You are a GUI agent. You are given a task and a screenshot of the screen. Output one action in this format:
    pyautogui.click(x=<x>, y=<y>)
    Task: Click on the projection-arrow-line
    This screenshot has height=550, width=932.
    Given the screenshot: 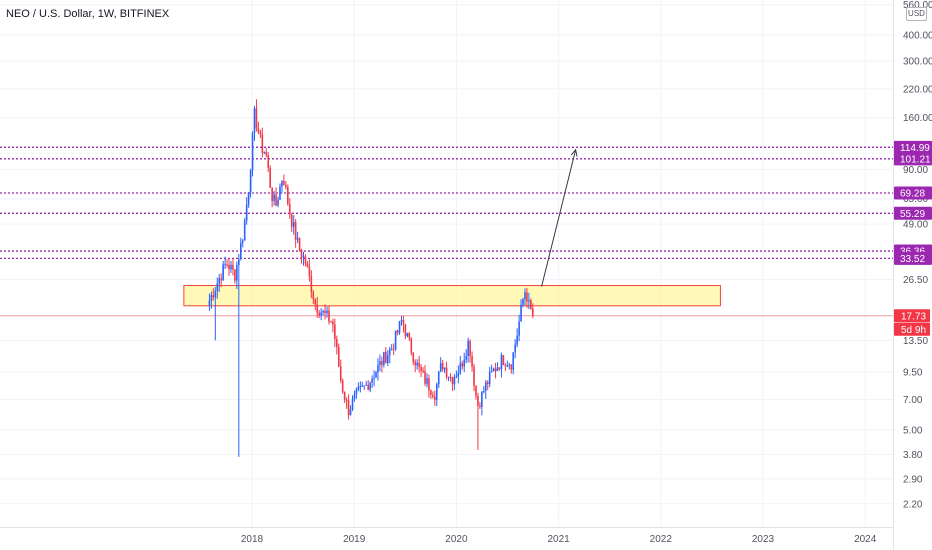 What is the action you would take?
    pyautogui.click(x=559, y=218)
    